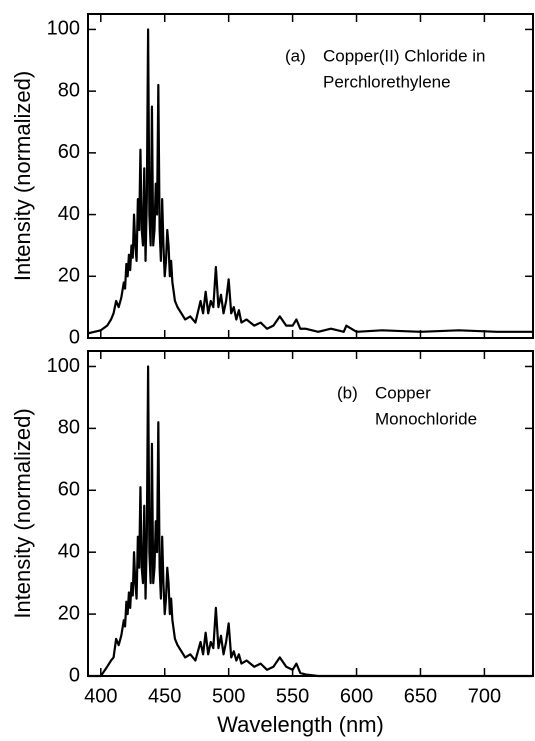 This screenshot has width=535, height=741. What do you see at coordinates (356, 696) in the screenshot?
I see `x-tick-label: 600` at bounding box center [356, 696].